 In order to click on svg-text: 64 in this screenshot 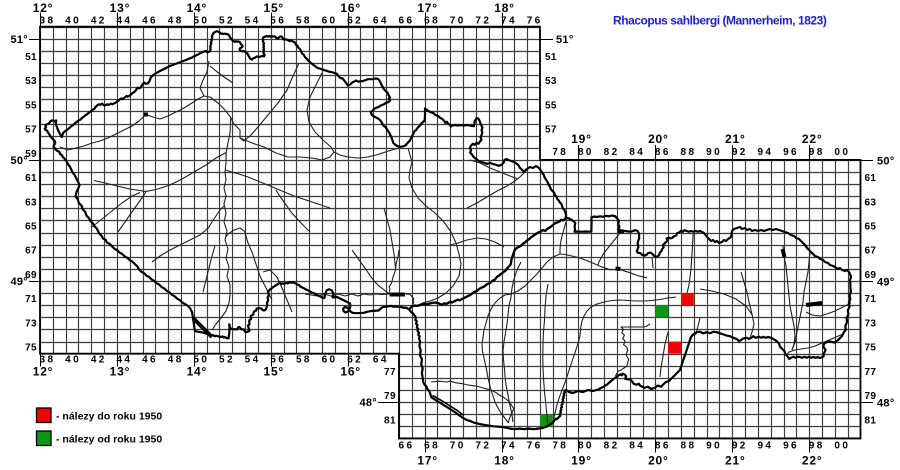, I will do `click(381, 359)`.